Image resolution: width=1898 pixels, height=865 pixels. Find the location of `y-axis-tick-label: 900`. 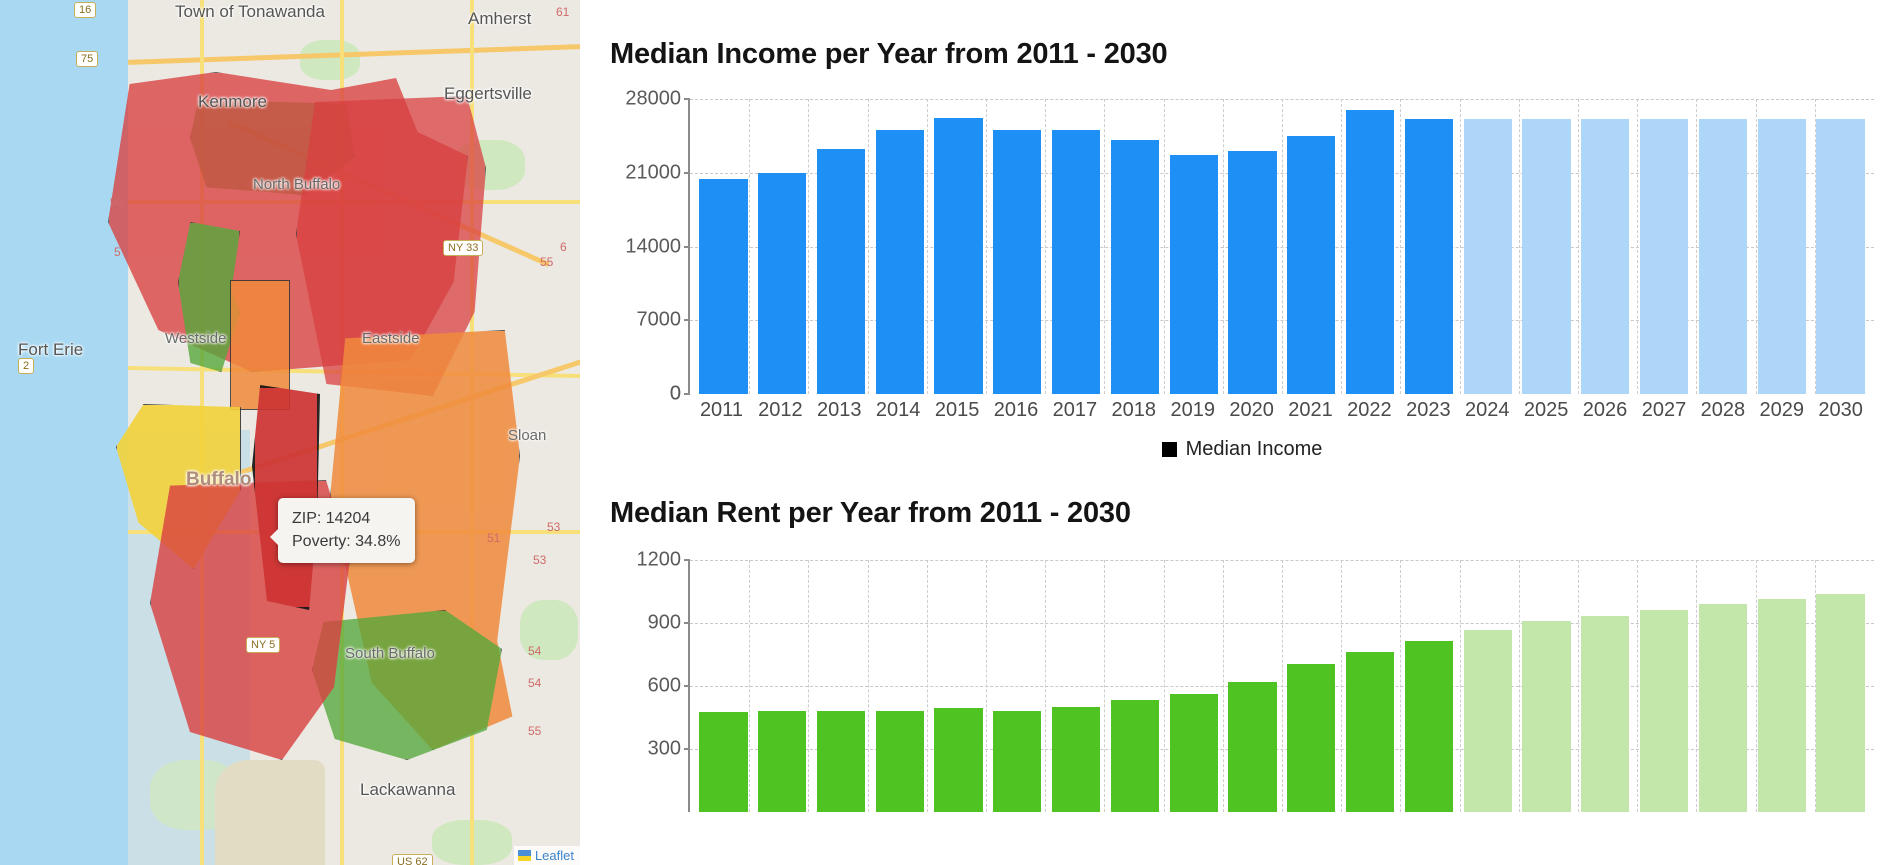

y-axis-tick-label: 900 is located at coordinates (664, 622).